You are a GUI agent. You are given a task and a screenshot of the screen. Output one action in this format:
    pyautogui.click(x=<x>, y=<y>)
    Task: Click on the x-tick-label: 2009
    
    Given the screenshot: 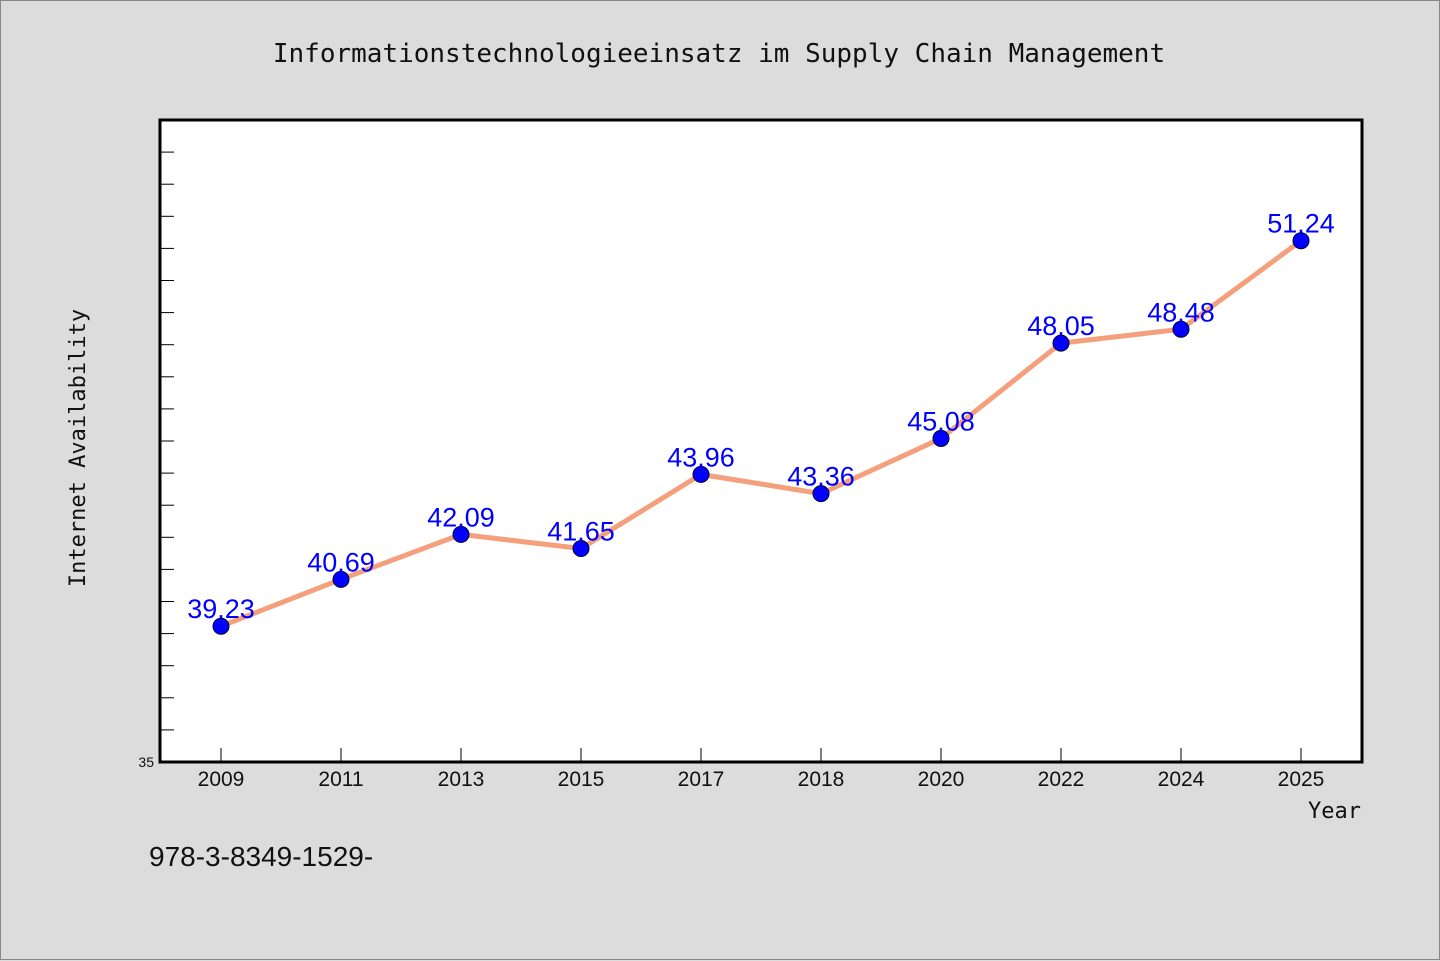 What is the action you would take?
    pyautogui.click(x=221, y=779)
    